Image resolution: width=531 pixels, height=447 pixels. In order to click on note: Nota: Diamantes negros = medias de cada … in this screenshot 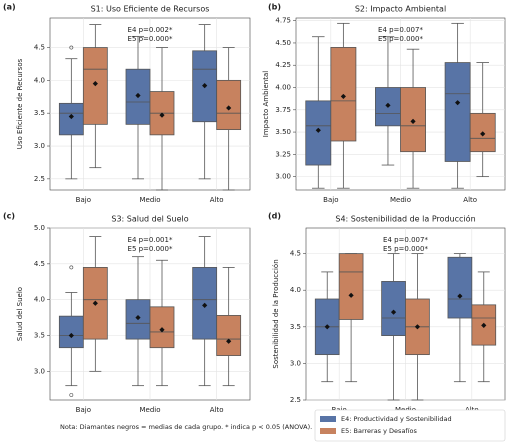, I will do `click(186, 427)`.